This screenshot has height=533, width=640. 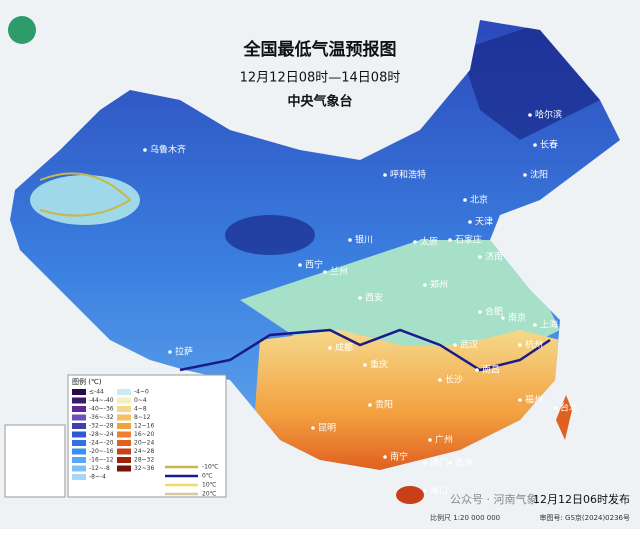 What do you see at coordinates (144, 460) in the screenshot?
I see `legend-label: 28~32` at bounding box center [144, 460].